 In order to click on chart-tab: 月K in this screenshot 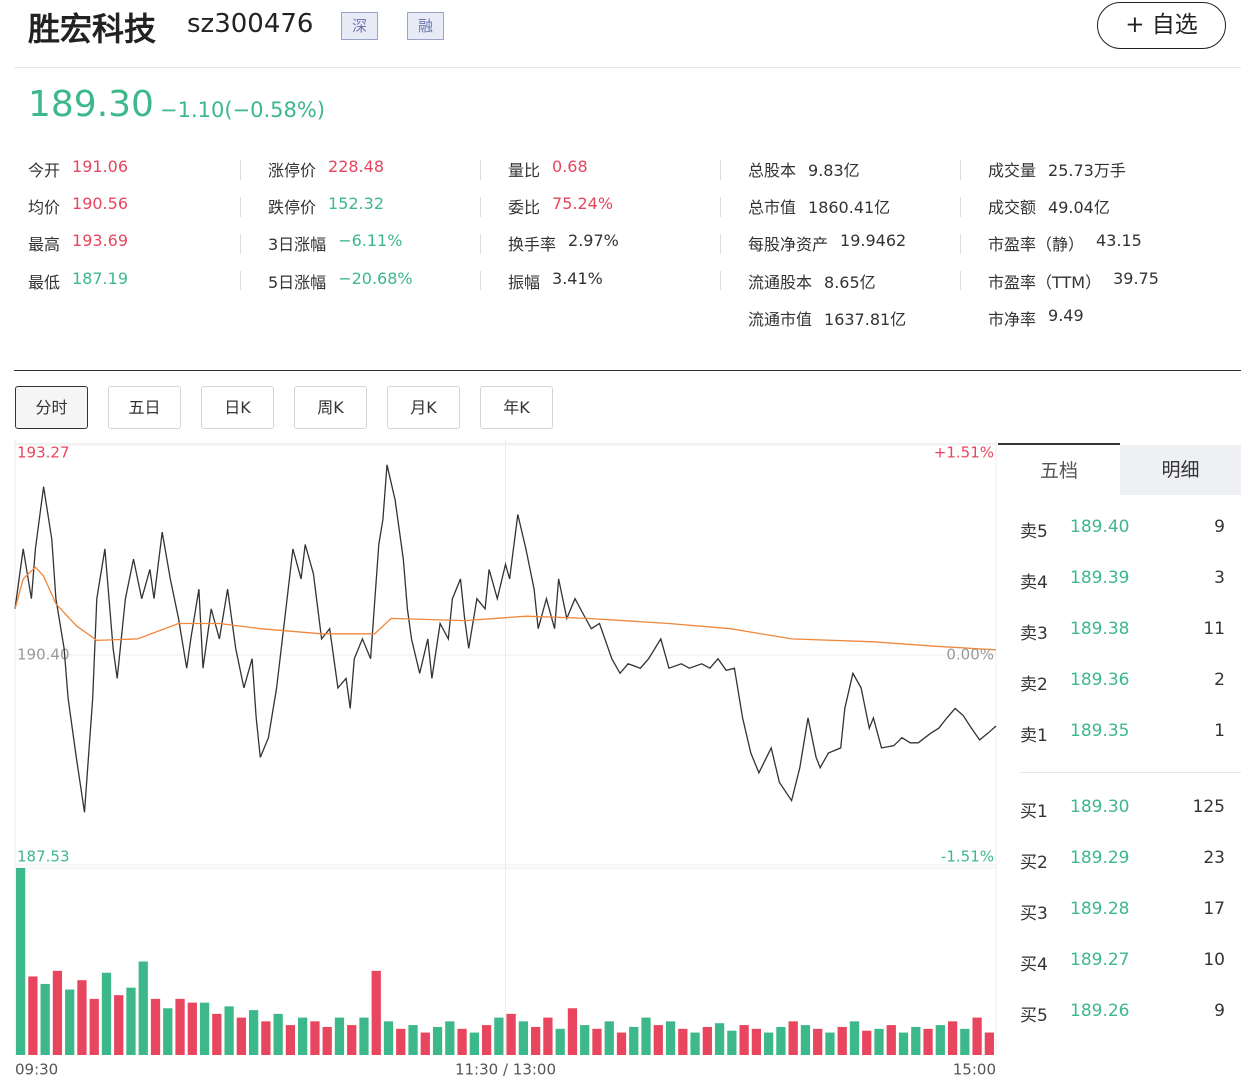, I will do `click(423, 407)`.